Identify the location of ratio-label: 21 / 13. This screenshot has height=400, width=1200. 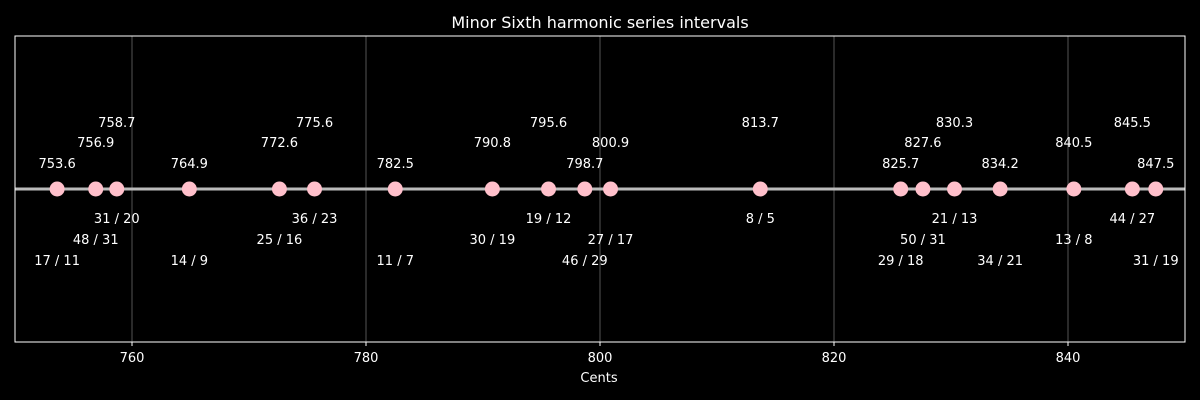
(955, 219).